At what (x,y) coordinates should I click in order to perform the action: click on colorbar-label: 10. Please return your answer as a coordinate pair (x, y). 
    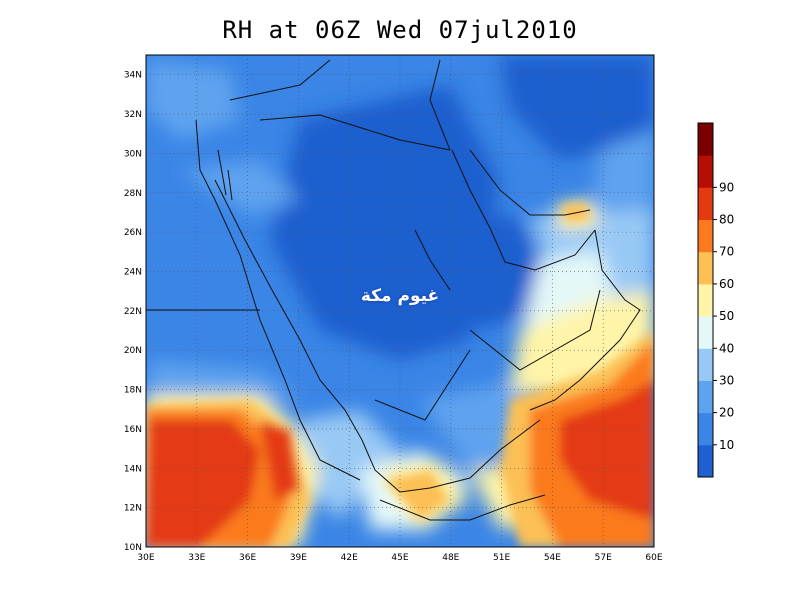
    Looking at the image, I should click on (726, 445).